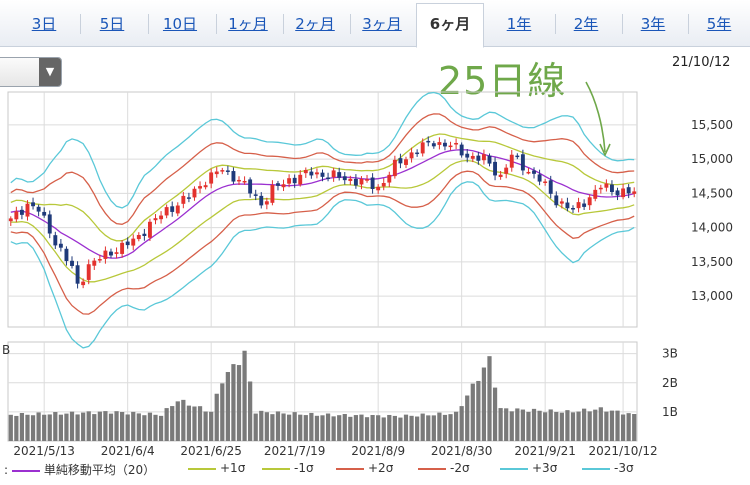 The width and height of the screenshot is (750, 485). Describe the element at coordinates (586, 24) in the screenshot. I see `tab-2y: 2年` at that location.